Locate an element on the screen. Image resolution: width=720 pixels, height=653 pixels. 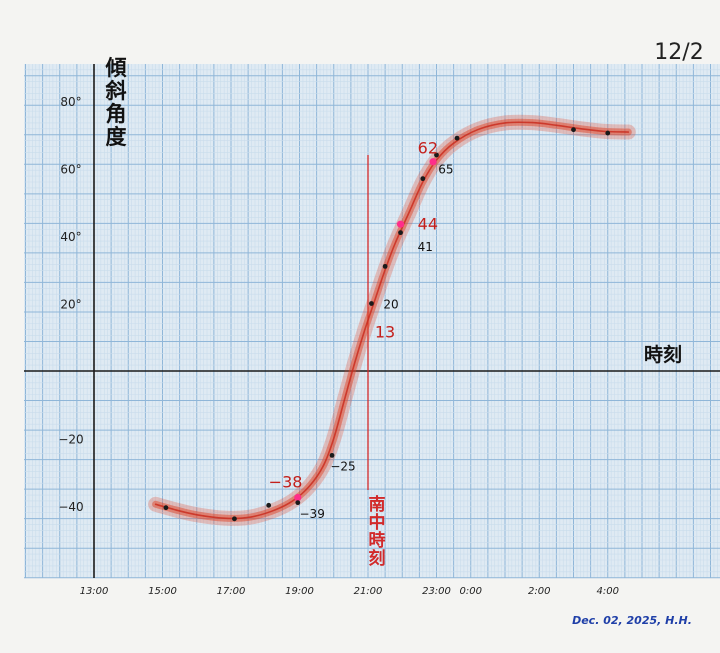
data-label: 65 is located at coordinates (445, 170).